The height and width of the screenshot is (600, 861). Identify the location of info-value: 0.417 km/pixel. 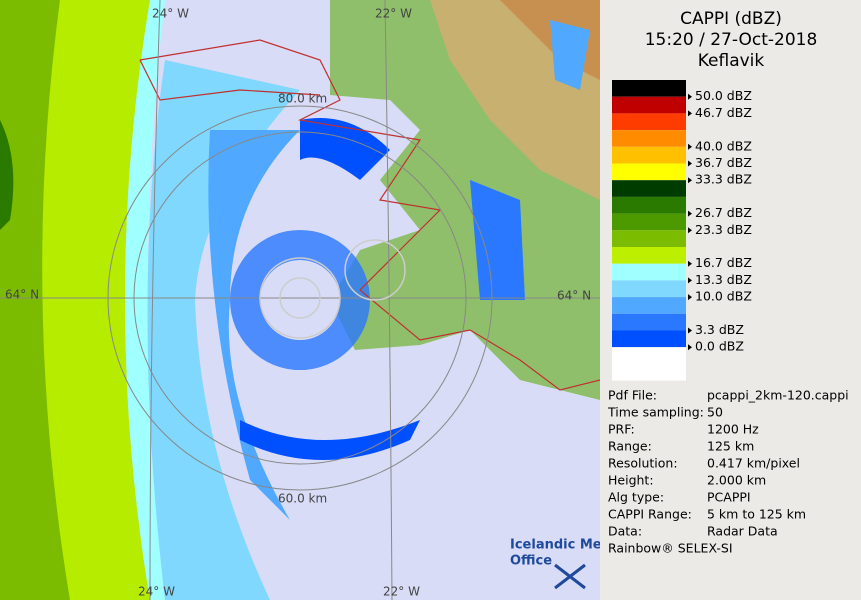
(753, 463).